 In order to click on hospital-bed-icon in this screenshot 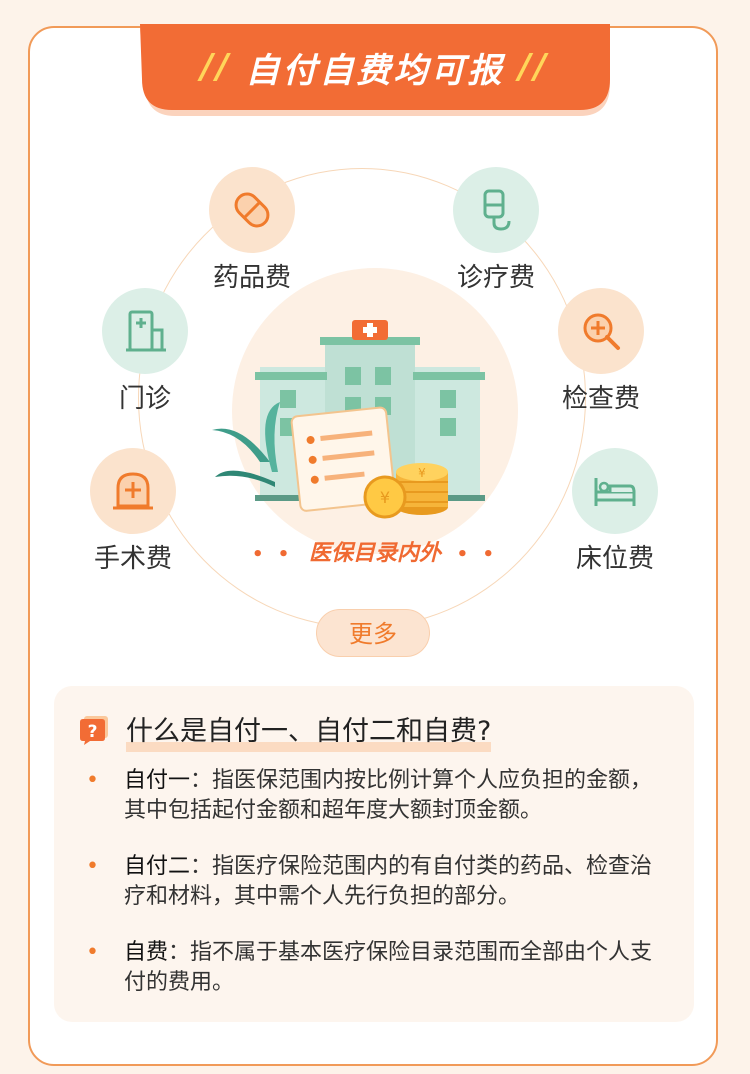, I will do `click(615, 491)`.